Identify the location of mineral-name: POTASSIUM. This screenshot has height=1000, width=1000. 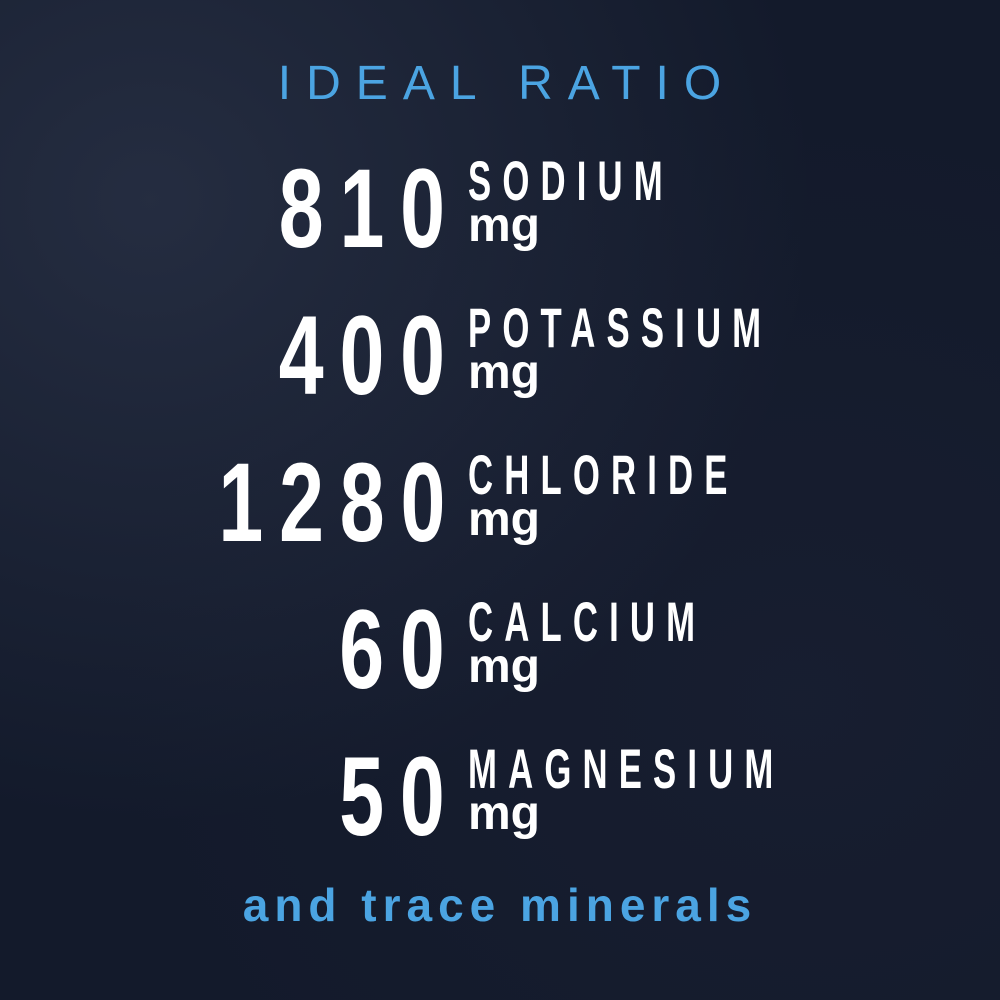
(620, 327).